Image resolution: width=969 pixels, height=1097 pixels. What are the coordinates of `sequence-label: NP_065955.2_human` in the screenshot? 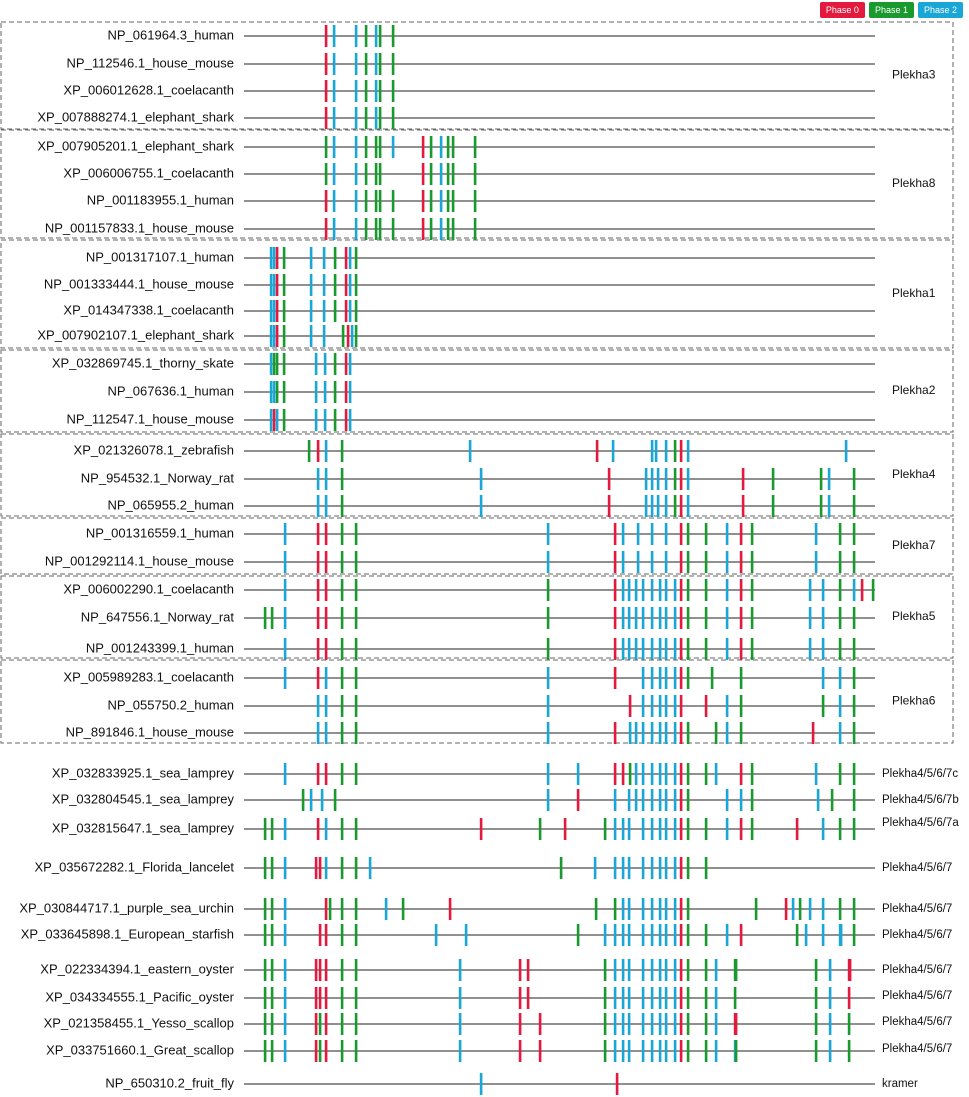 It's located at (171, 504).